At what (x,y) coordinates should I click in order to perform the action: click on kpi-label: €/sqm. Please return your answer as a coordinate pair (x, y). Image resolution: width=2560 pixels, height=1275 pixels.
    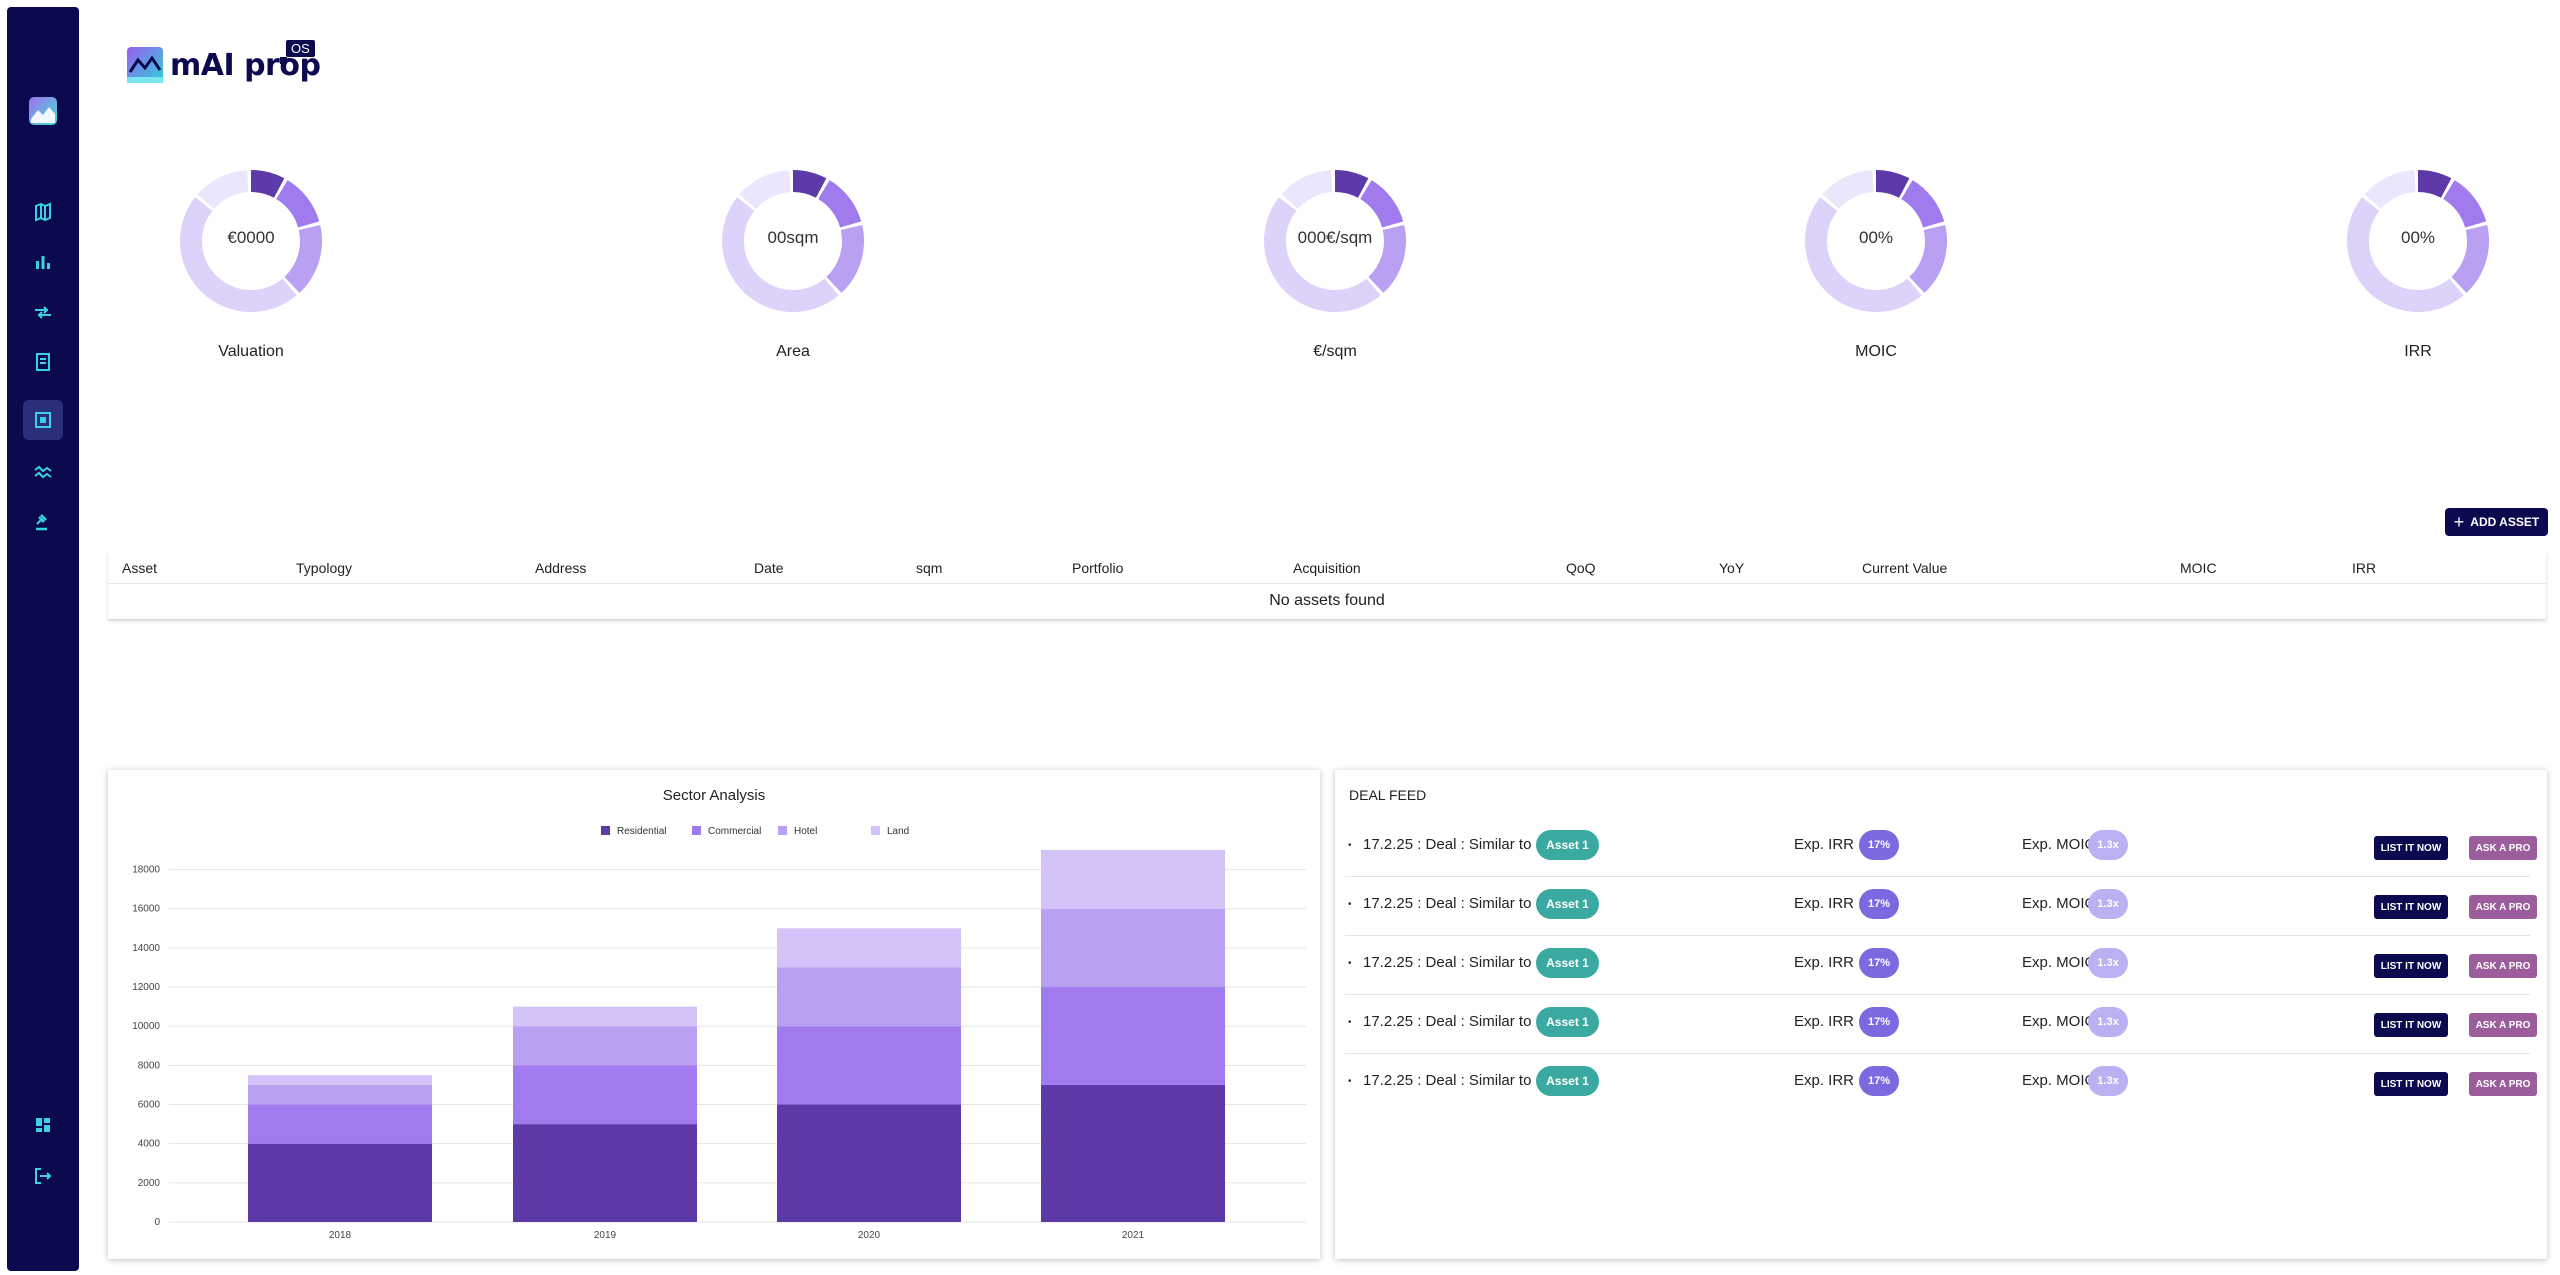
    Looking at the image, I should click on (1335, 351).